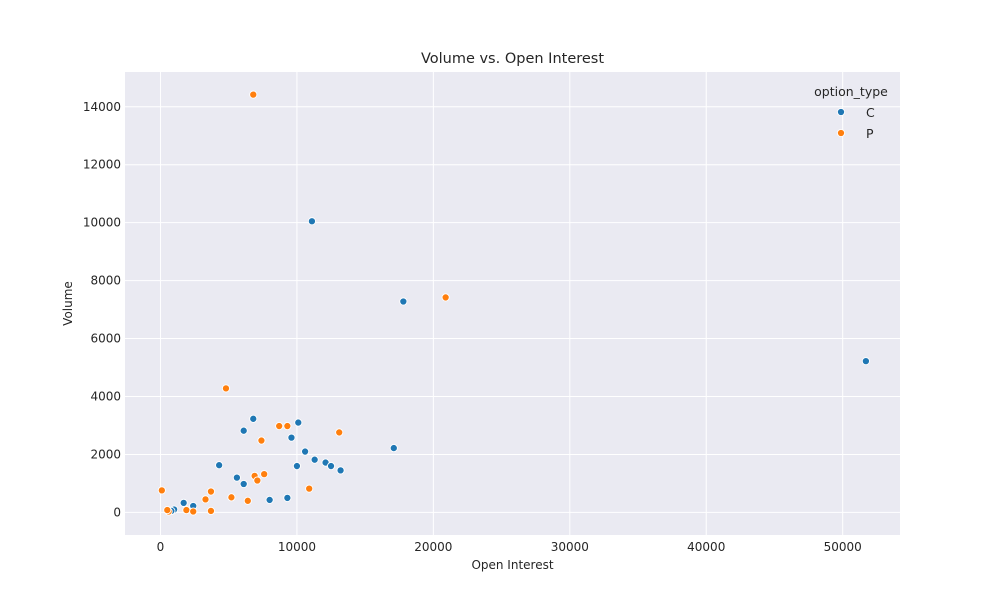 Image resolution: width=1000 pixels, height=600 pixels. Describe the element at coordinates (509, 547) in the screenshot. I see `x-tick-labels: 0 10000 20000 30000 40000 50000` at that location.